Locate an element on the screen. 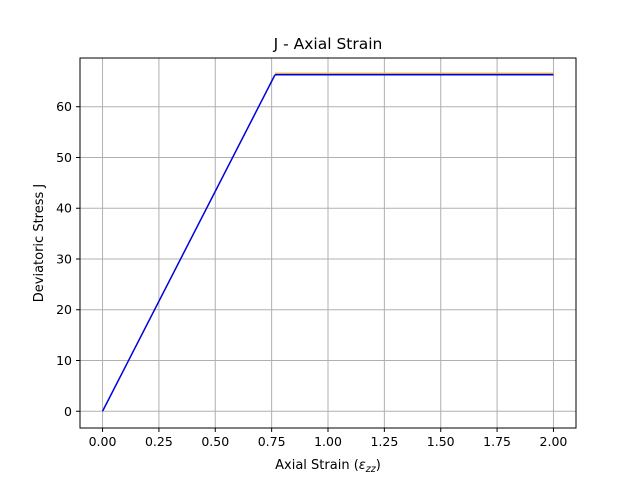 This screenshot has height=480, width=640. x-tick-label: 1.75 is located at coordinates (497, 441).